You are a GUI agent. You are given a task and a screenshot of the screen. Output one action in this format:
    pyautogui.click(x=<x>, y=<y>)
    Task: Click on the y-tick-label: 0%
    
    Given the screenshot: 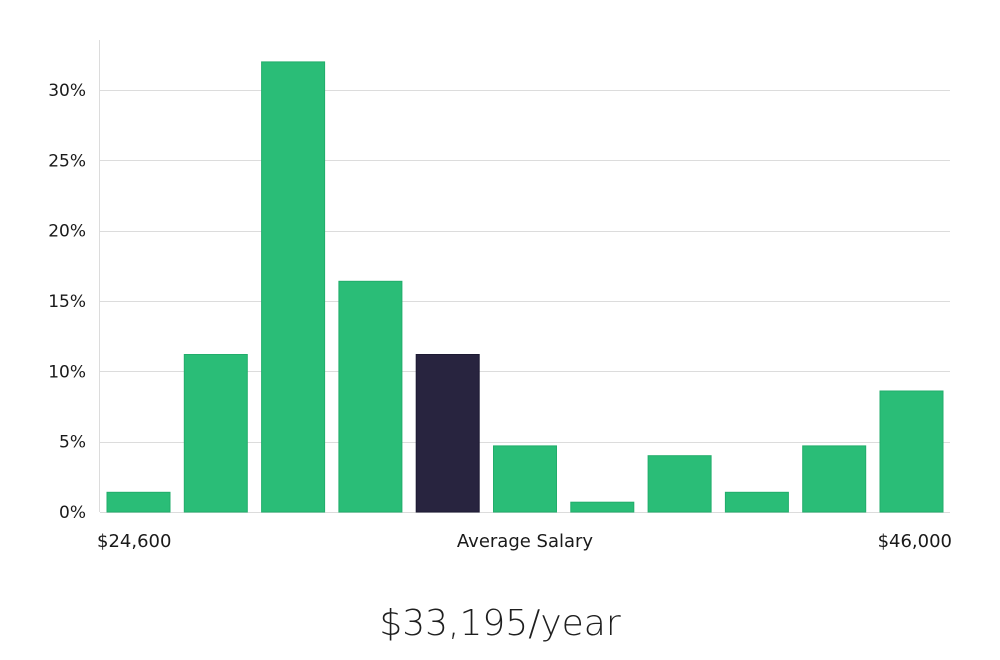 What is the action you would take?
    pyautogui.click(x=72, y=513)
    